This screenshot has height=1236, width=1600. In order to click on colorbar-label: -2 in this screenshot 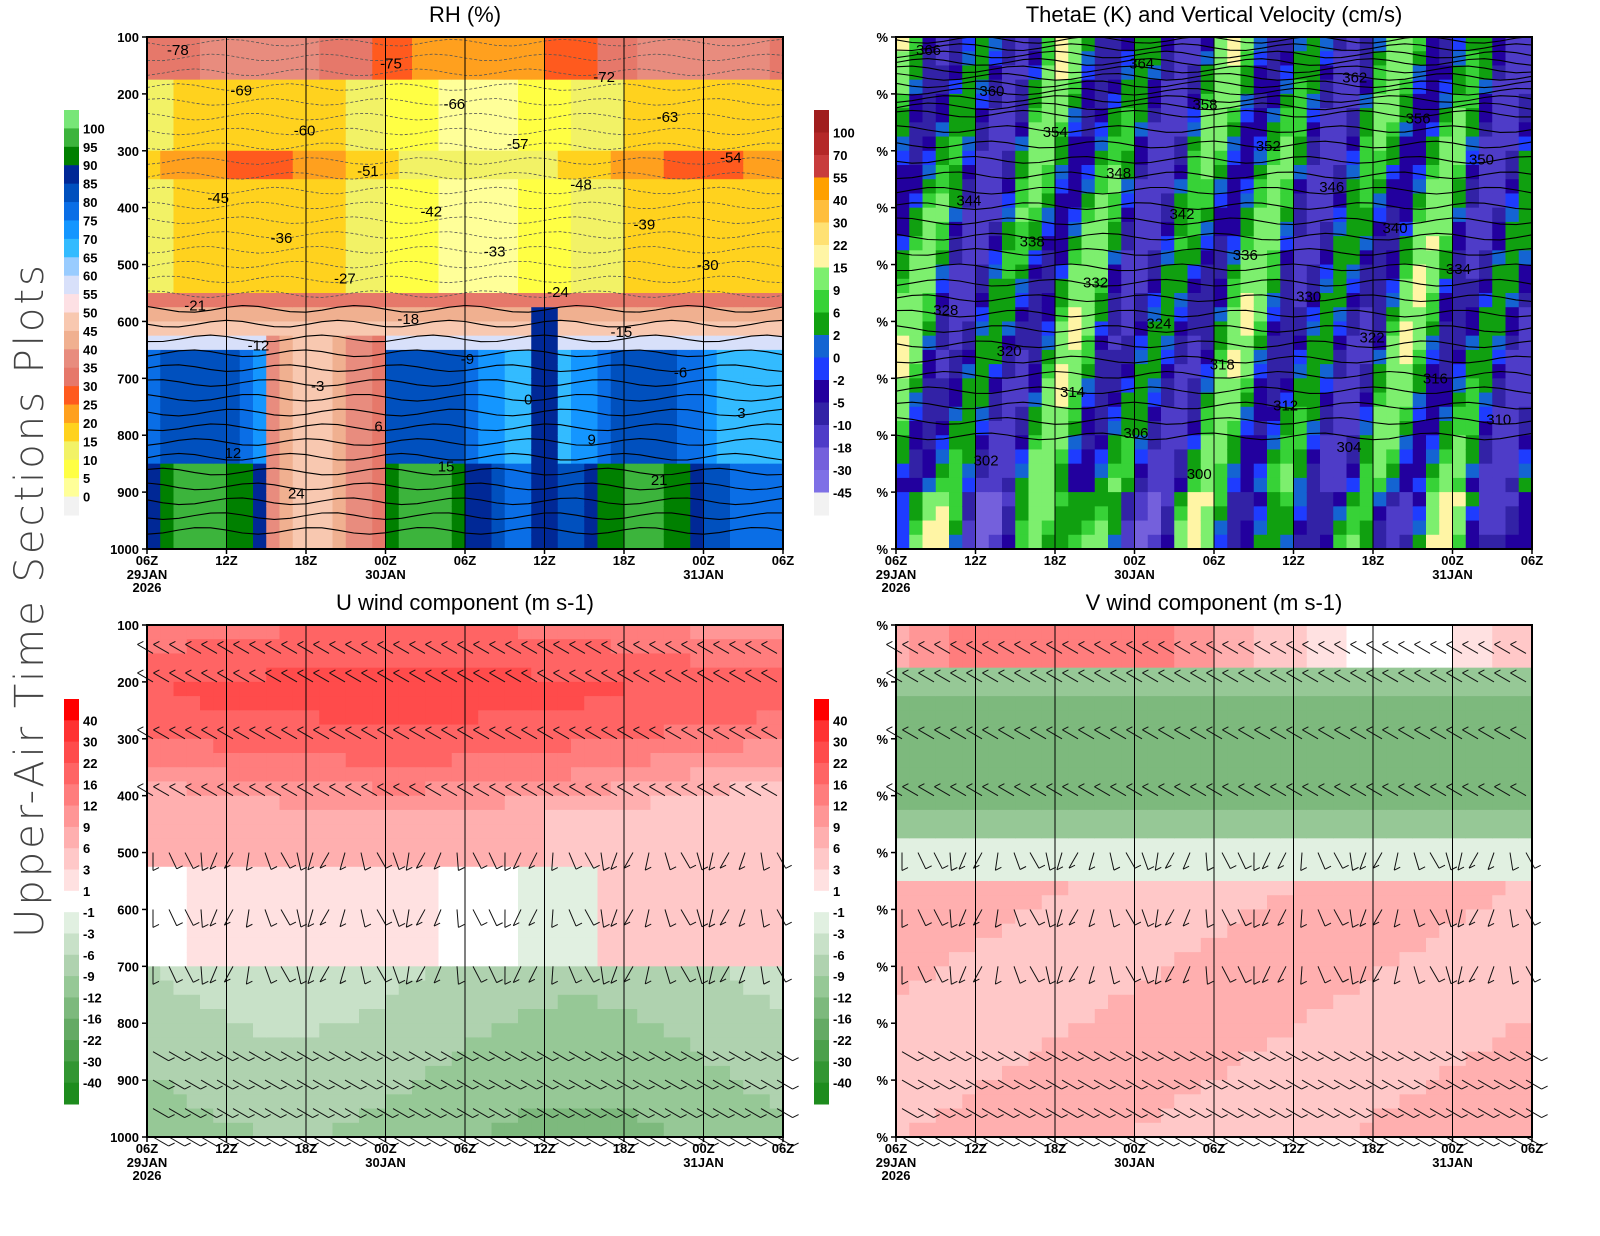, I will do `click(839, 380)`.